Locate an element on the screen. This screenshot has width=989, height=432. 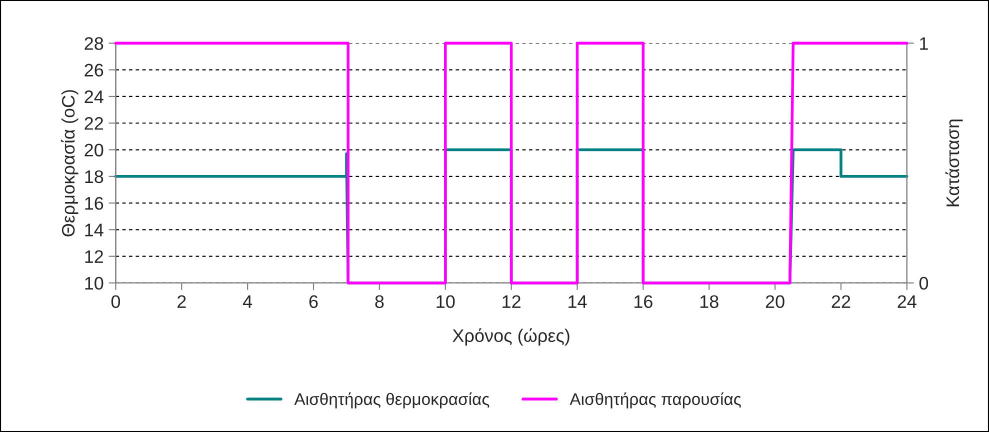
x-tick-label: 20 is located at coordinates (775, 301).